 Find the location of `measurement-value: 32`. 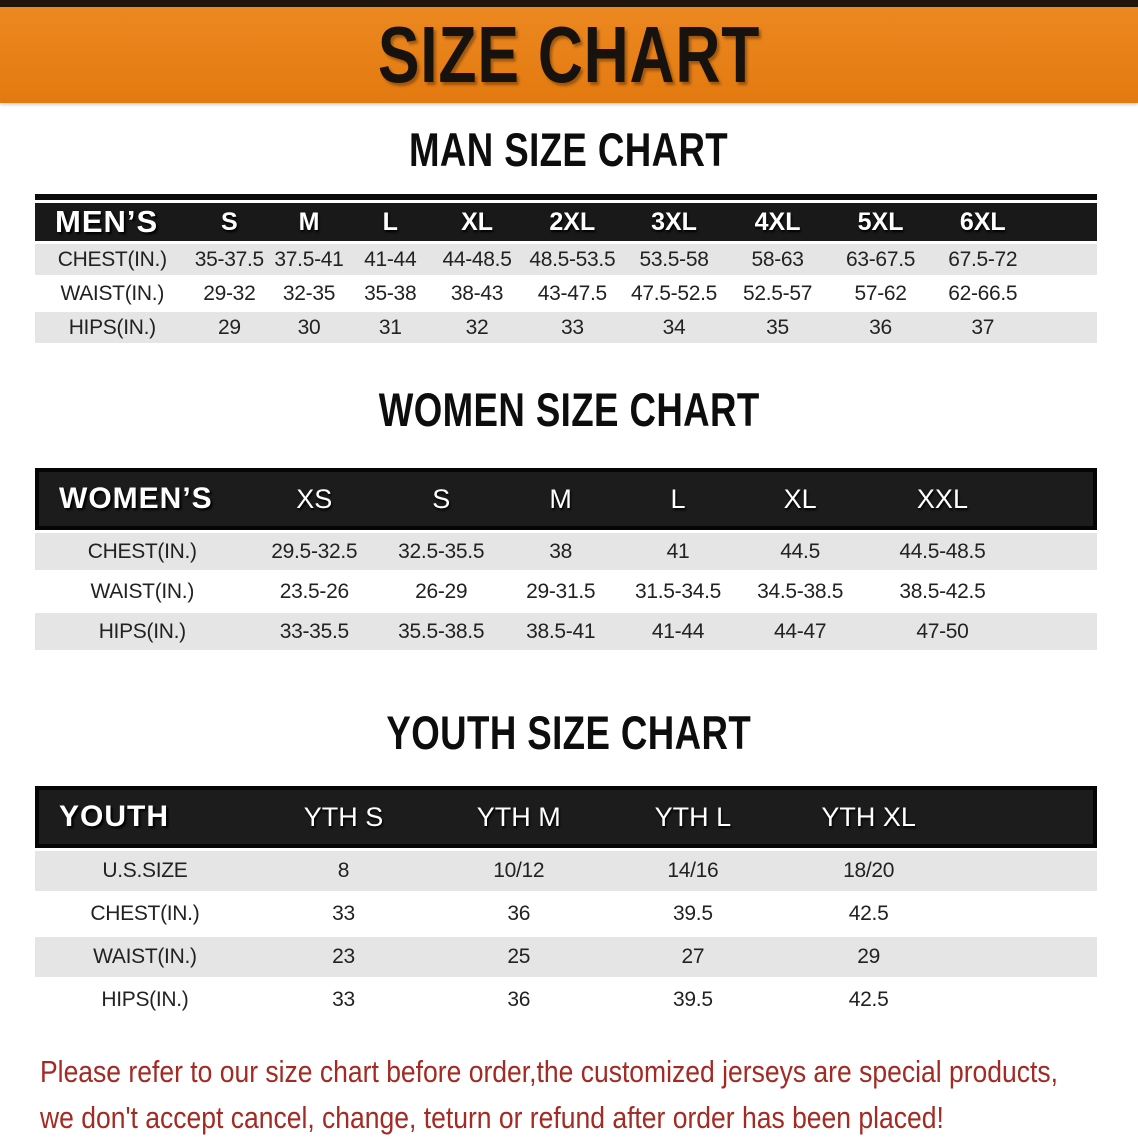

measurement-value: 32 is located at coordinates (477, 327).